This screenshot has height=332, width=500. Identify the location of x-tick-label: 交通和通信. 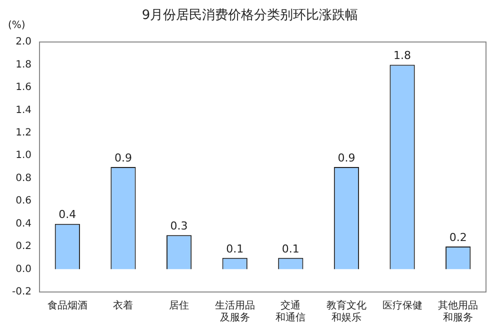
(291, 312).